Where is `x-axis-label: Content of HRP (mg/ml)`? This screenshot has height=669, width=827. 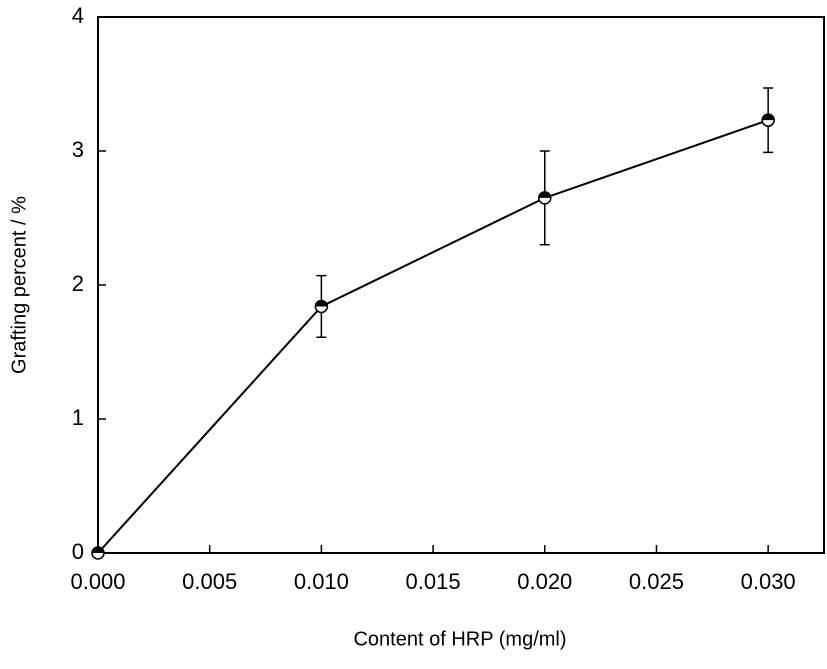
x-axis-label: Content of HRP (mg/ml) is located at coordinates (459, 639).